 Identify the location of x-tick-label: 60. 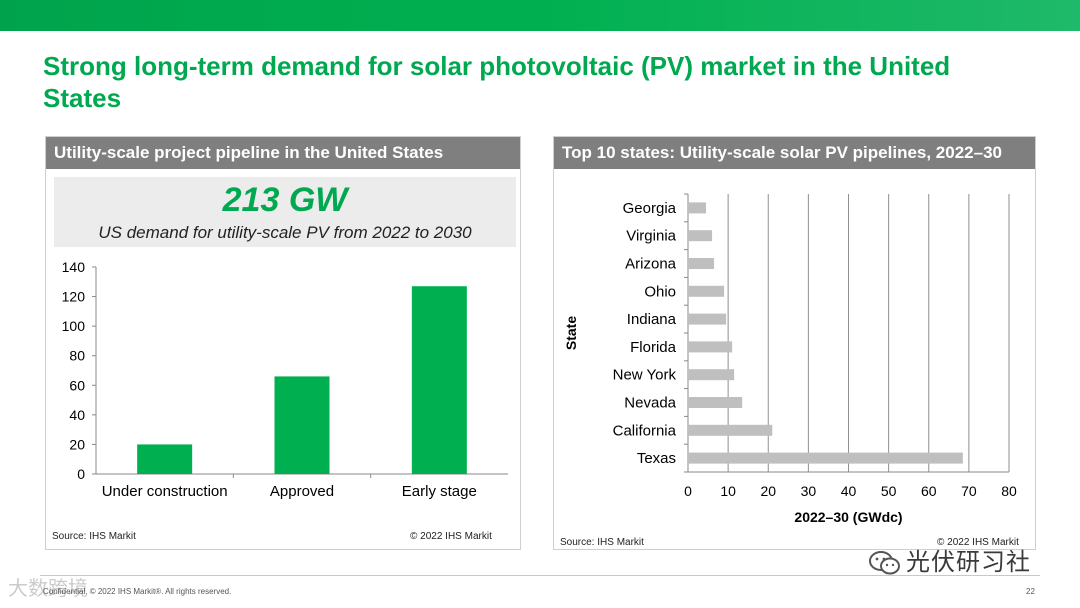
(929, 491).